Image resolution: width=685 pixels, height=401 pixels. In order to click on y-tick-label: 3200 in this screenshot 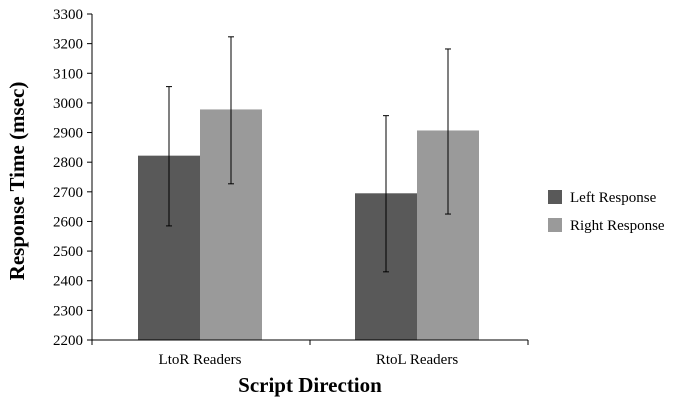, I will do `click(68, 45)`.